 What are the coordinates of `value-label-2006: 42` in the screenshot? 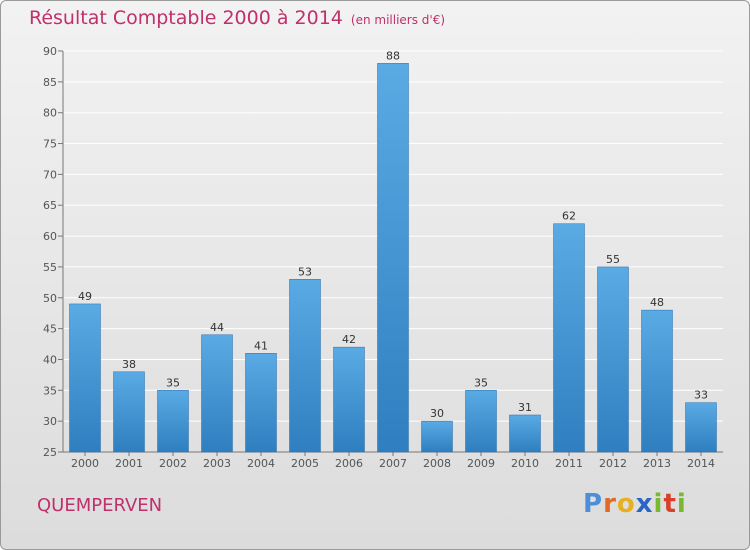 It's located at (349, 339).